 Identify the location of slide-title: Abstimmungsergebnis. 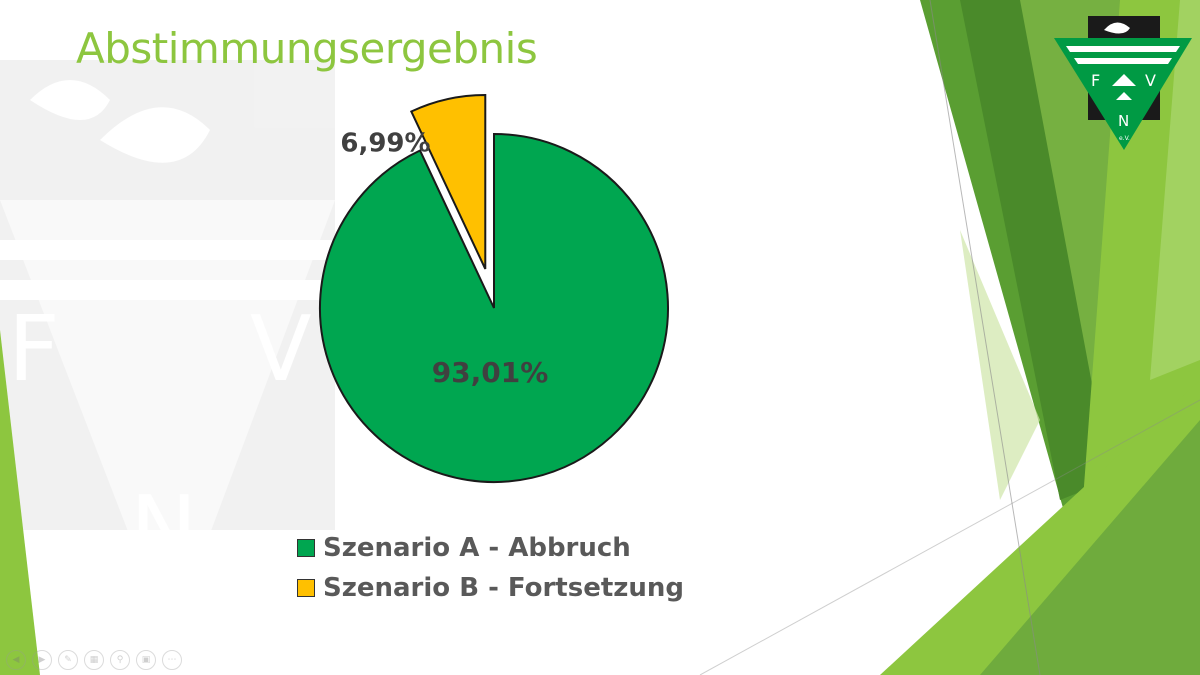
(307, 48).